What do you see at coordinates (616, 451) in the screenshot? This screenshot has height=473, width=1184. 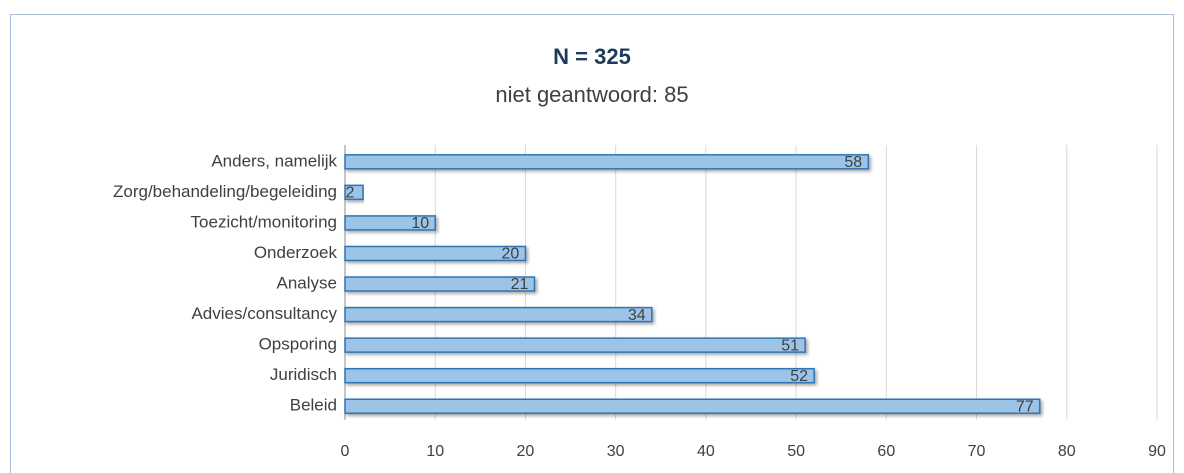 I see `x-tick-label: 30` at bounding box center [616, 451].